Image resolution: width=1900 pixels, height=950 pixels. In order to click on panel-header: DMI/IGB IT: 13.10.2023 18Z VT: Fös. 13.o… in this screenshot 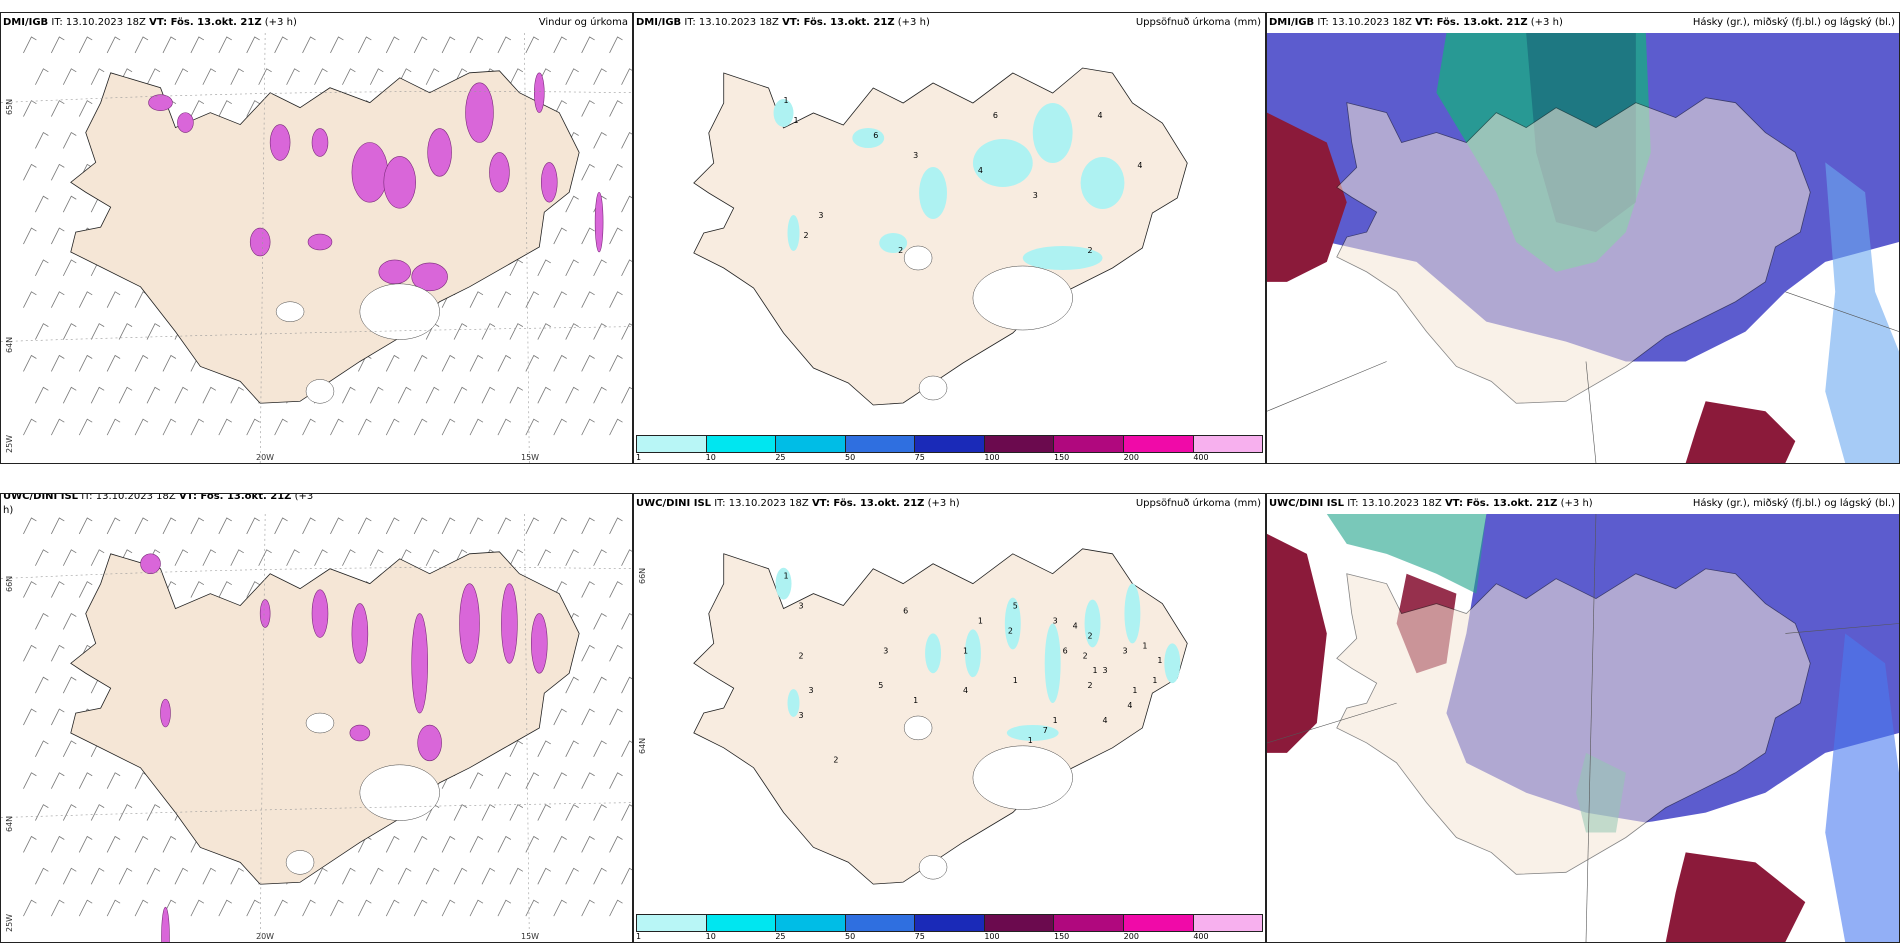, I will do `click(948, 23)`.